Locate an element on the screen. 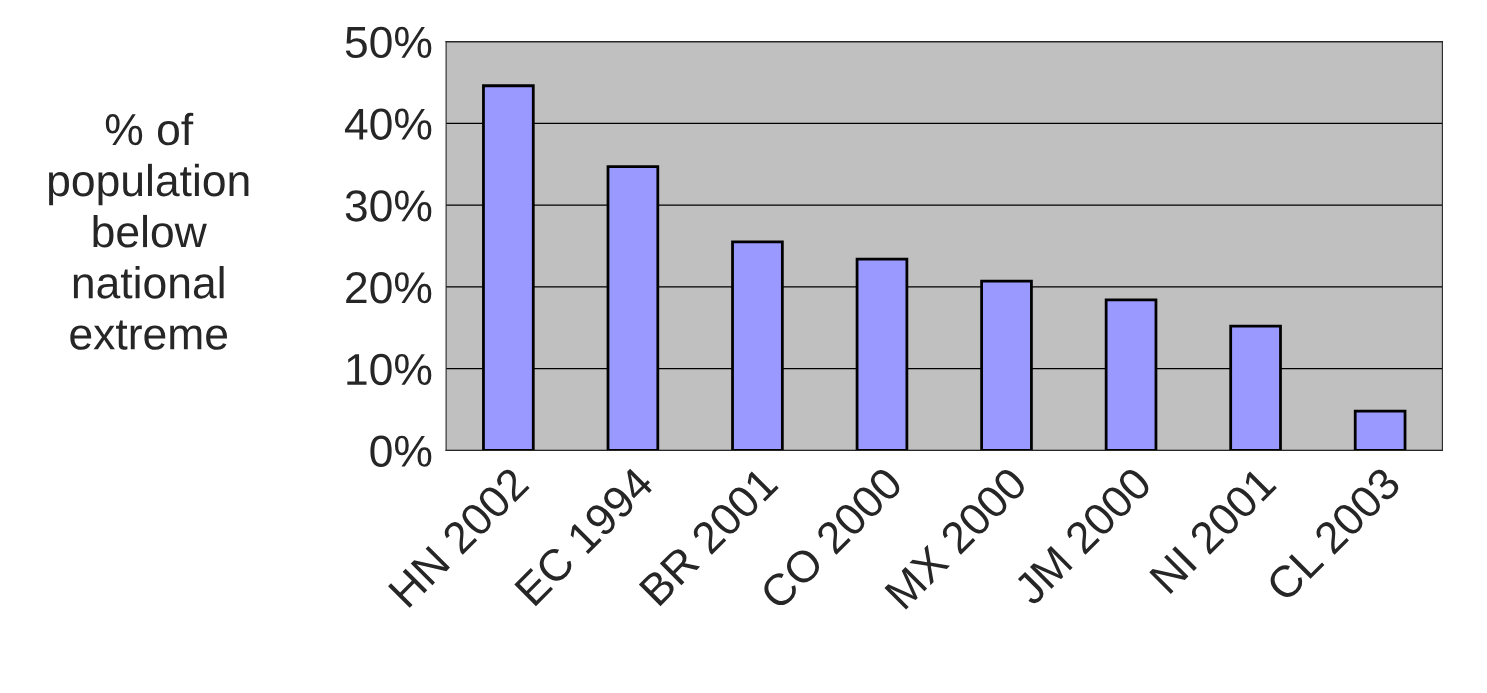  y-tick-label: 40% is located at coordinates (388, 124).